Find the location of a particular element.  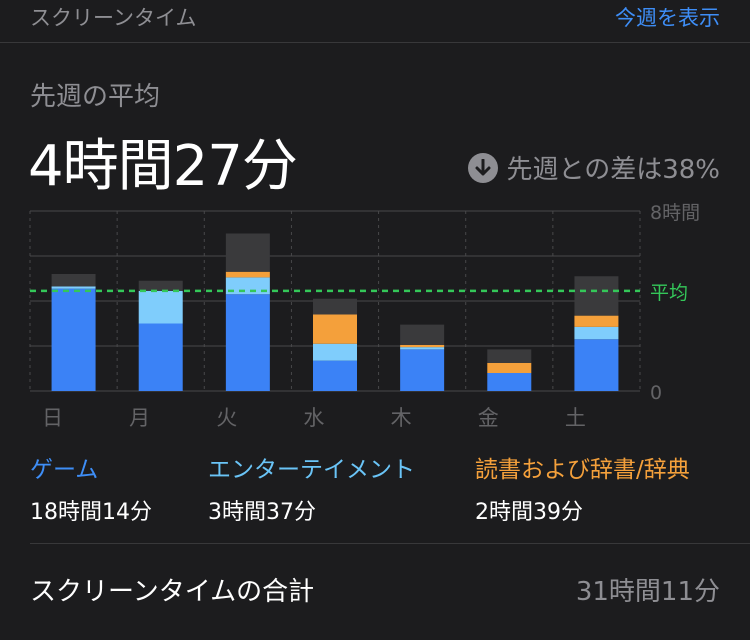

day-label: 水 is located at coordinates (313, 418).